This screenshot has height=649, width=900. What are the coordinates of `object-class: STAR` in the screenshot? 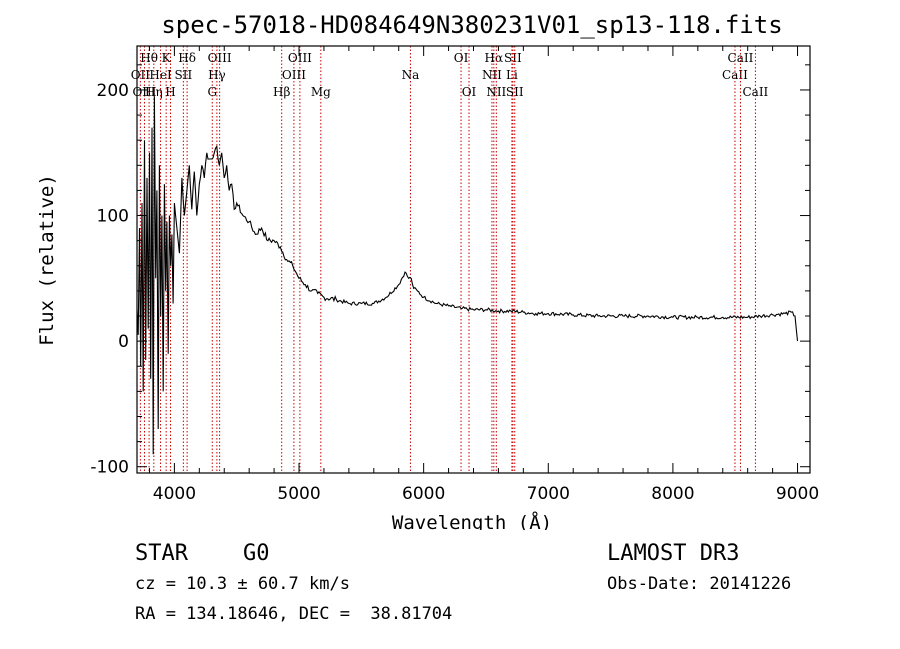 It's located at (161, 553).